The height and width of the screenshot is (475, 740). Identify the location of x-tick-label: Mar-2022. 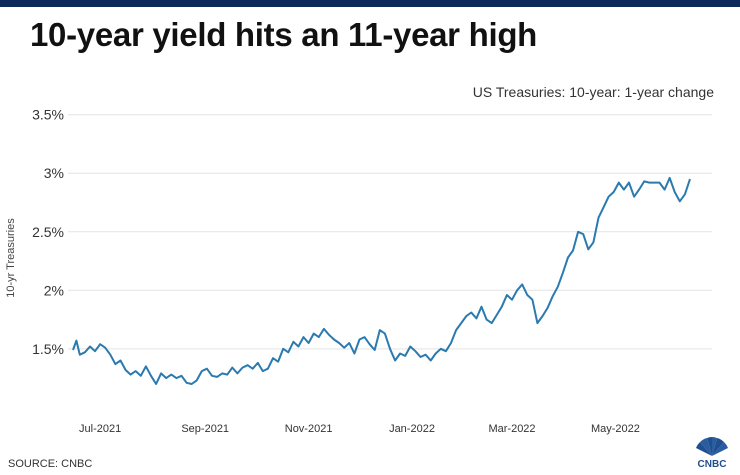
(511, 429).